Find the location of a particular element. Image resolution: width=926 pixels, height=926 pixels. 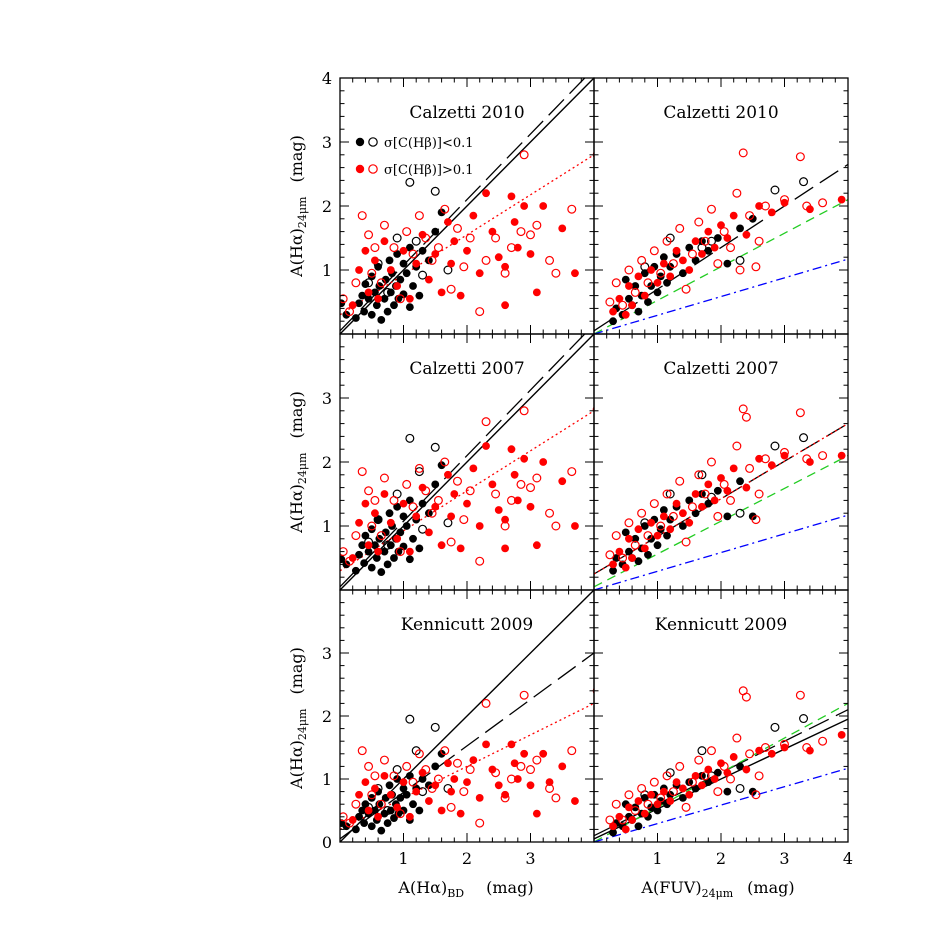

legend-low-open-marker is located at coordinates (373, 142).